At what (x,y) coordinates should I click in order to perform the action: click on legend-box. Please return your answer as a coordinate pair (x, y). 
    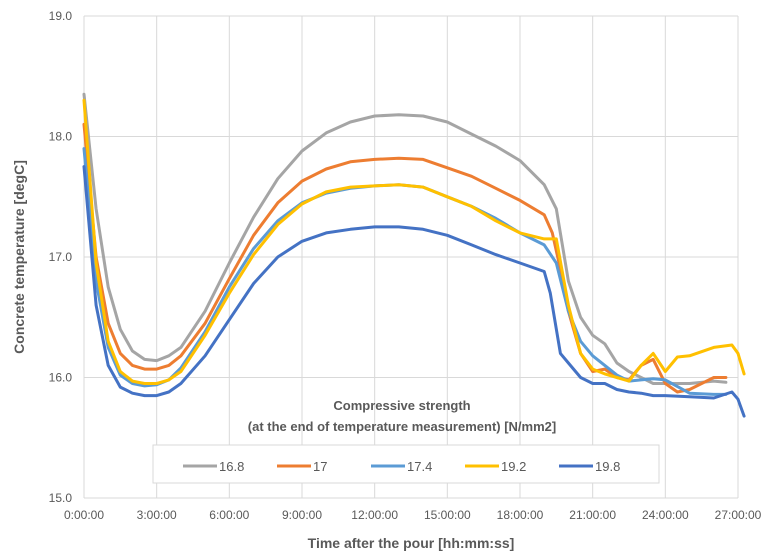
    Looking at the image, I should click on (406, 464).